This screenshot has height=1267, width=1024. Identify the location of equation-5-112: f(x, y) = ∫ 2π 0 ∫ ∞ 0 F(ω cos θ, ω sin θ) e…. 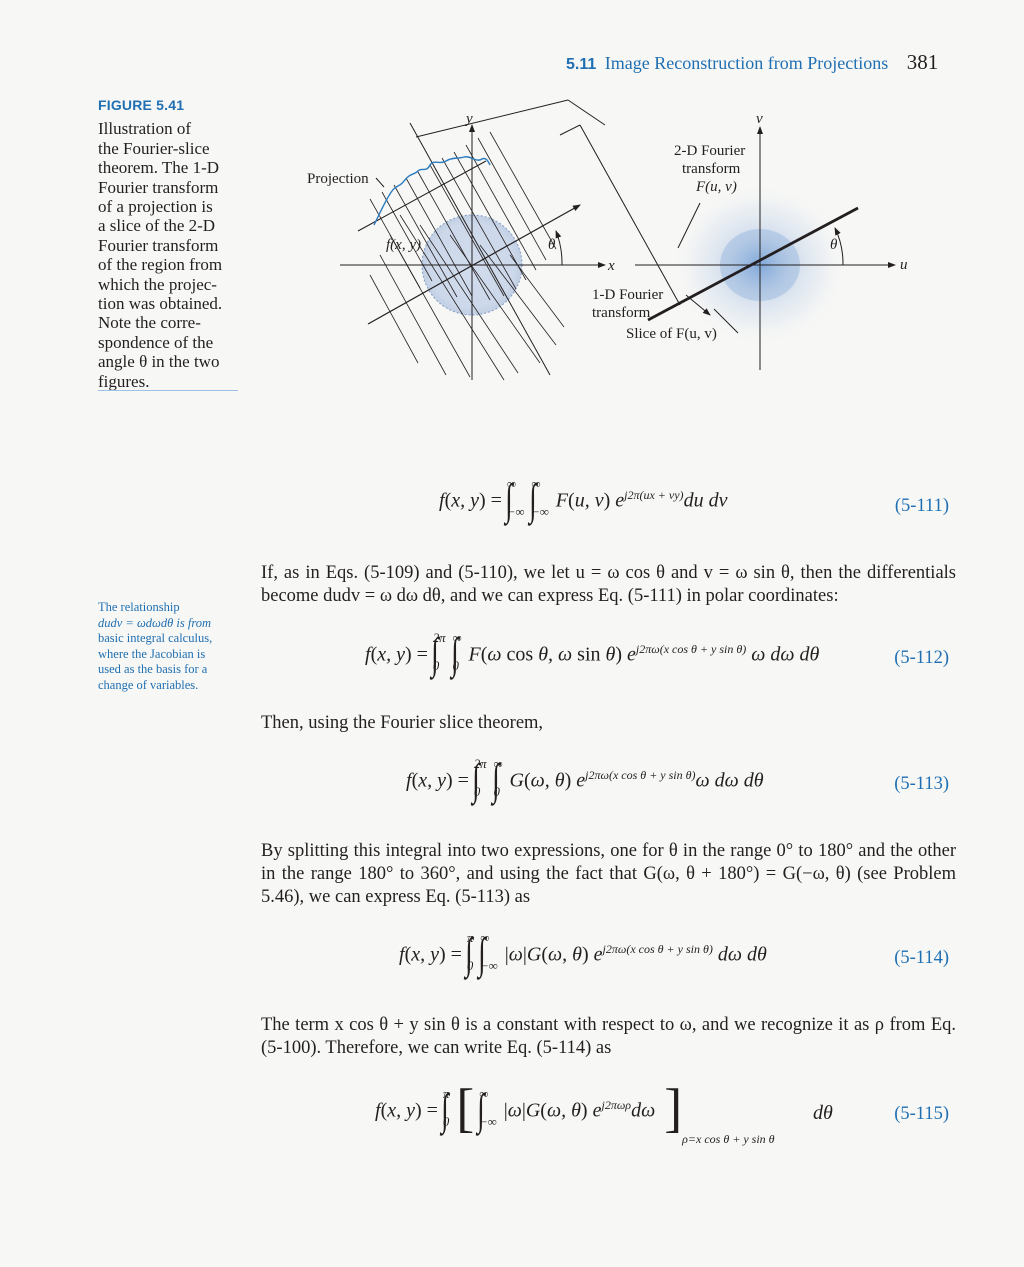
(608, 661).